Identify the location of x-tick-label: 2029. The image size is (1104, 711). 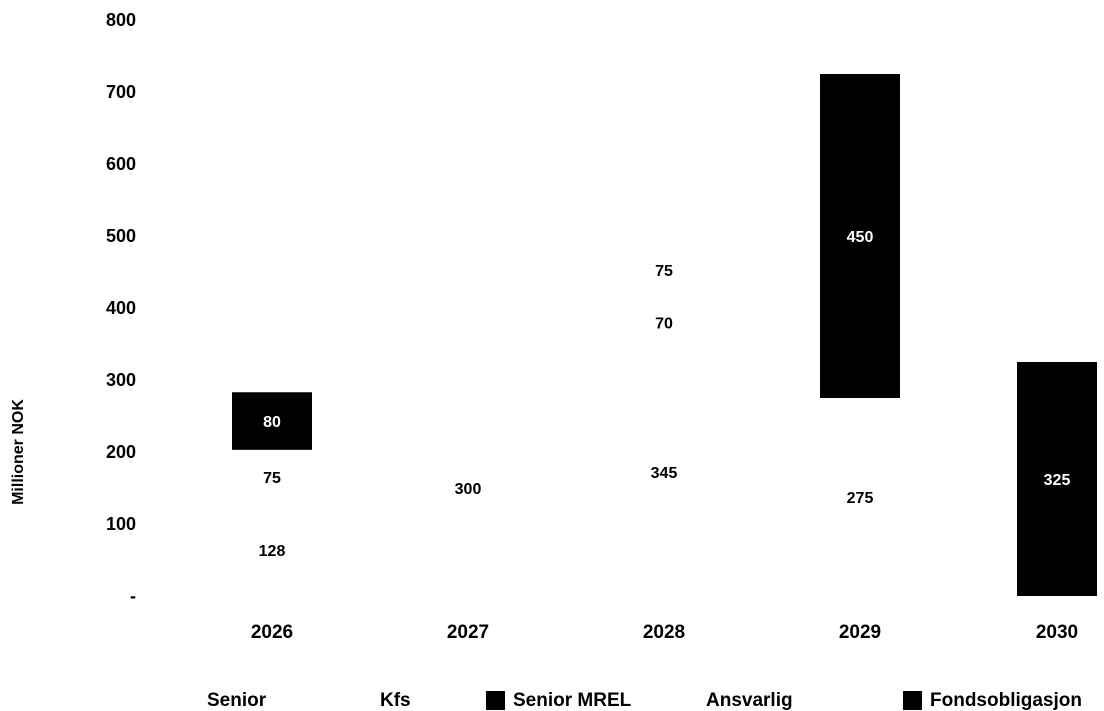
(860, 632).